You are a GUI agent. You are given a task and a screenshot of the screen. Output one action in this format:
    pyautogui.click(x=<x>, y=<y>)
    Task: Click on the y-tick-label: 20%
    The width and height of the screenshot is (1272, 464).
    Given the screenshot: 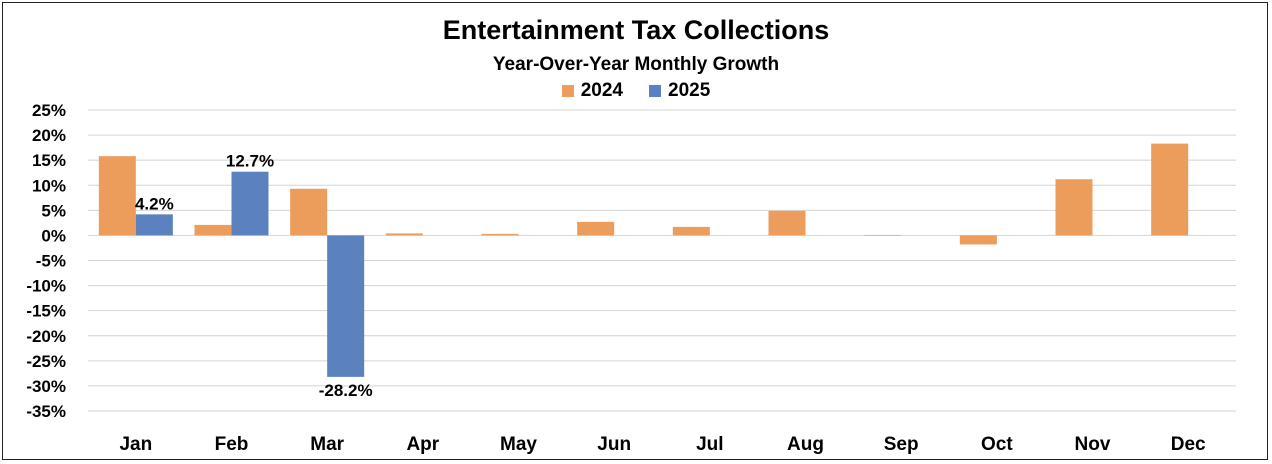 What is the action you would take?
    pyautogui.click(x=49, y=135)
    